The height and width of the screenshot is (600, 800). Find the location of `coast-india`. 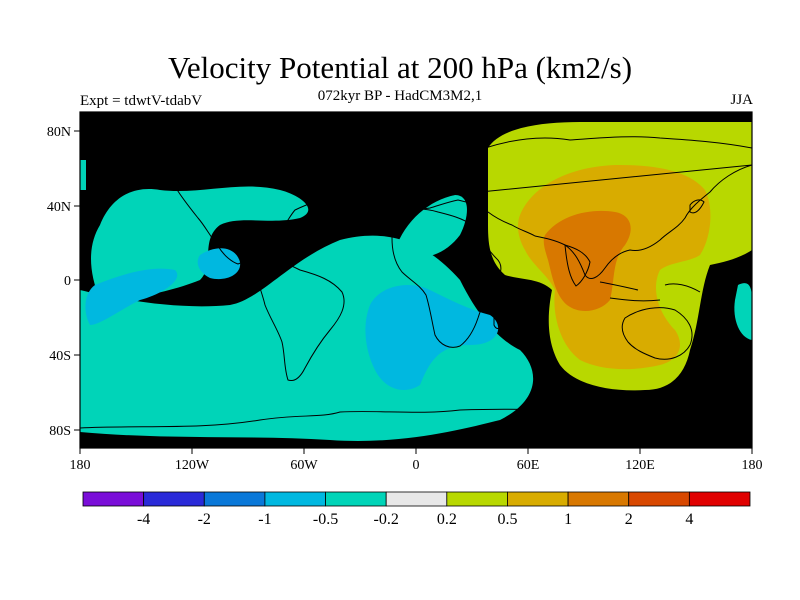

coast-india is located at coordinates (577, 265).